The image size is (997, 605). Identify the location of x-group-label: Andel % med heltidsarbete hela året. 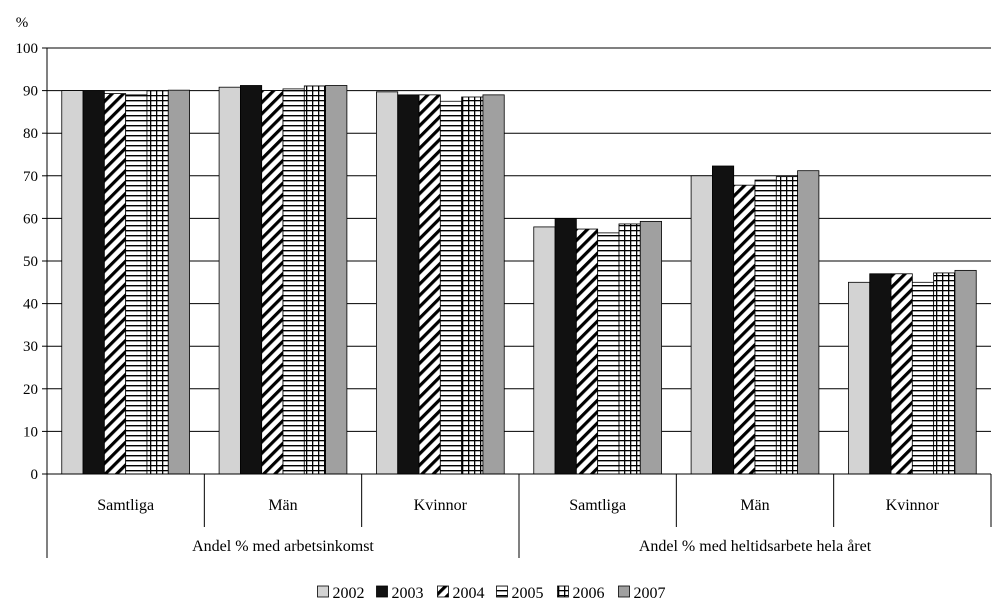
(755, 546).